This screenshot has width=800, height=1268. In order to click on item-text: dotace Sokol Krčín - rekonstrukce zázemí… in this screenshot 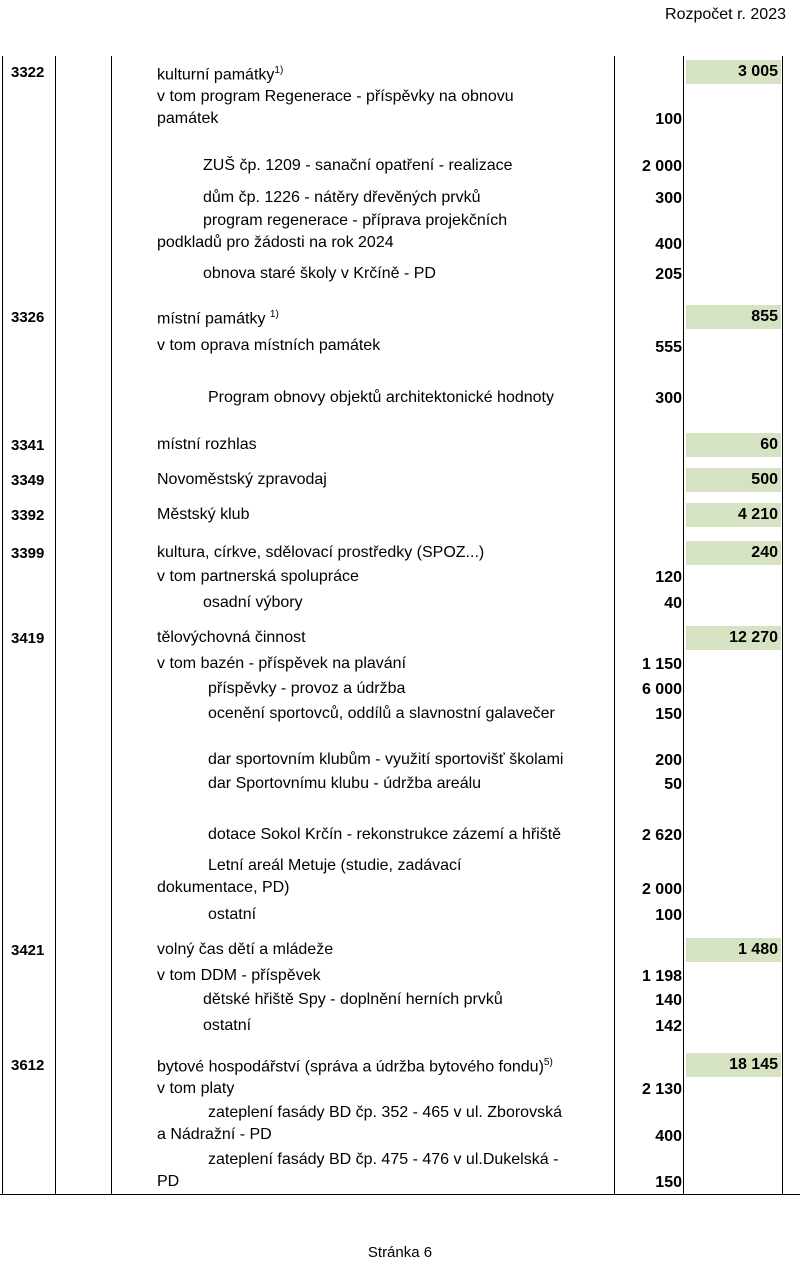, I will do `click(385, 834)`.